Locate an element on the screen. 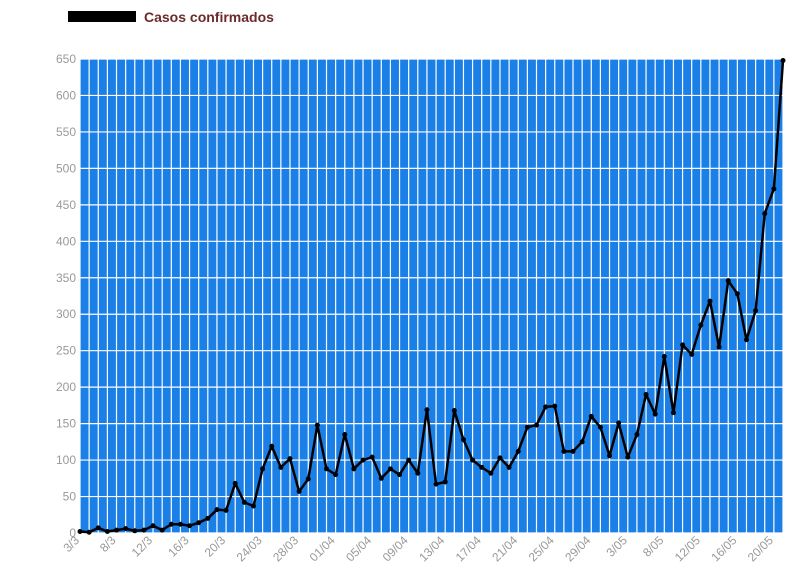  x-tick-label: 24/03 is located at coordinates (249, 548).